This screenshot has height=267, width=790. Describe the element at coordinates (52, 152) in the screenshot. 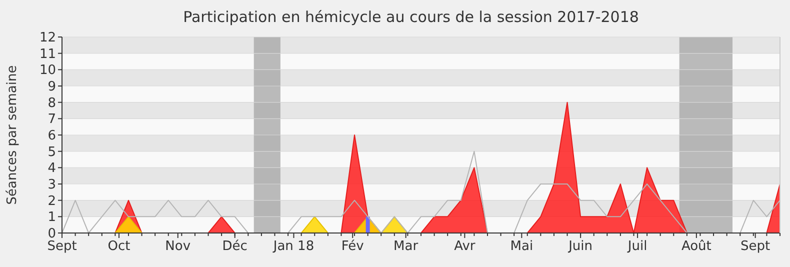

I see `y-tick-label: 5` at that location.